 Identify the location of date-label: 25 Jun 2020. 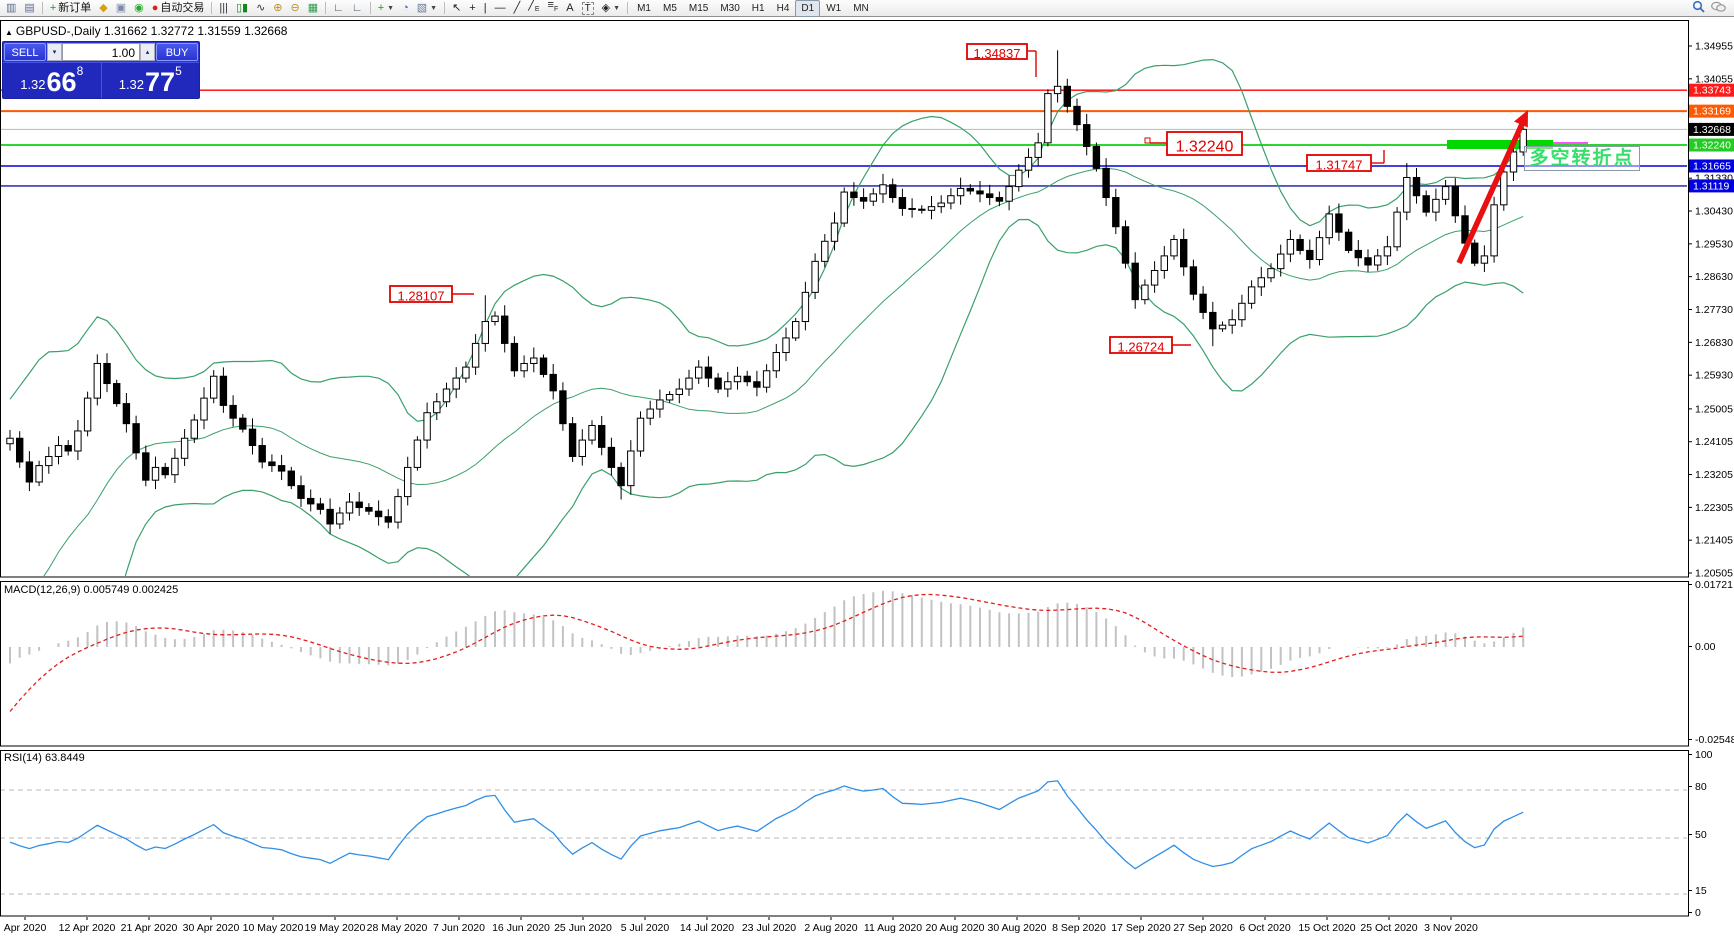
(583, 928).